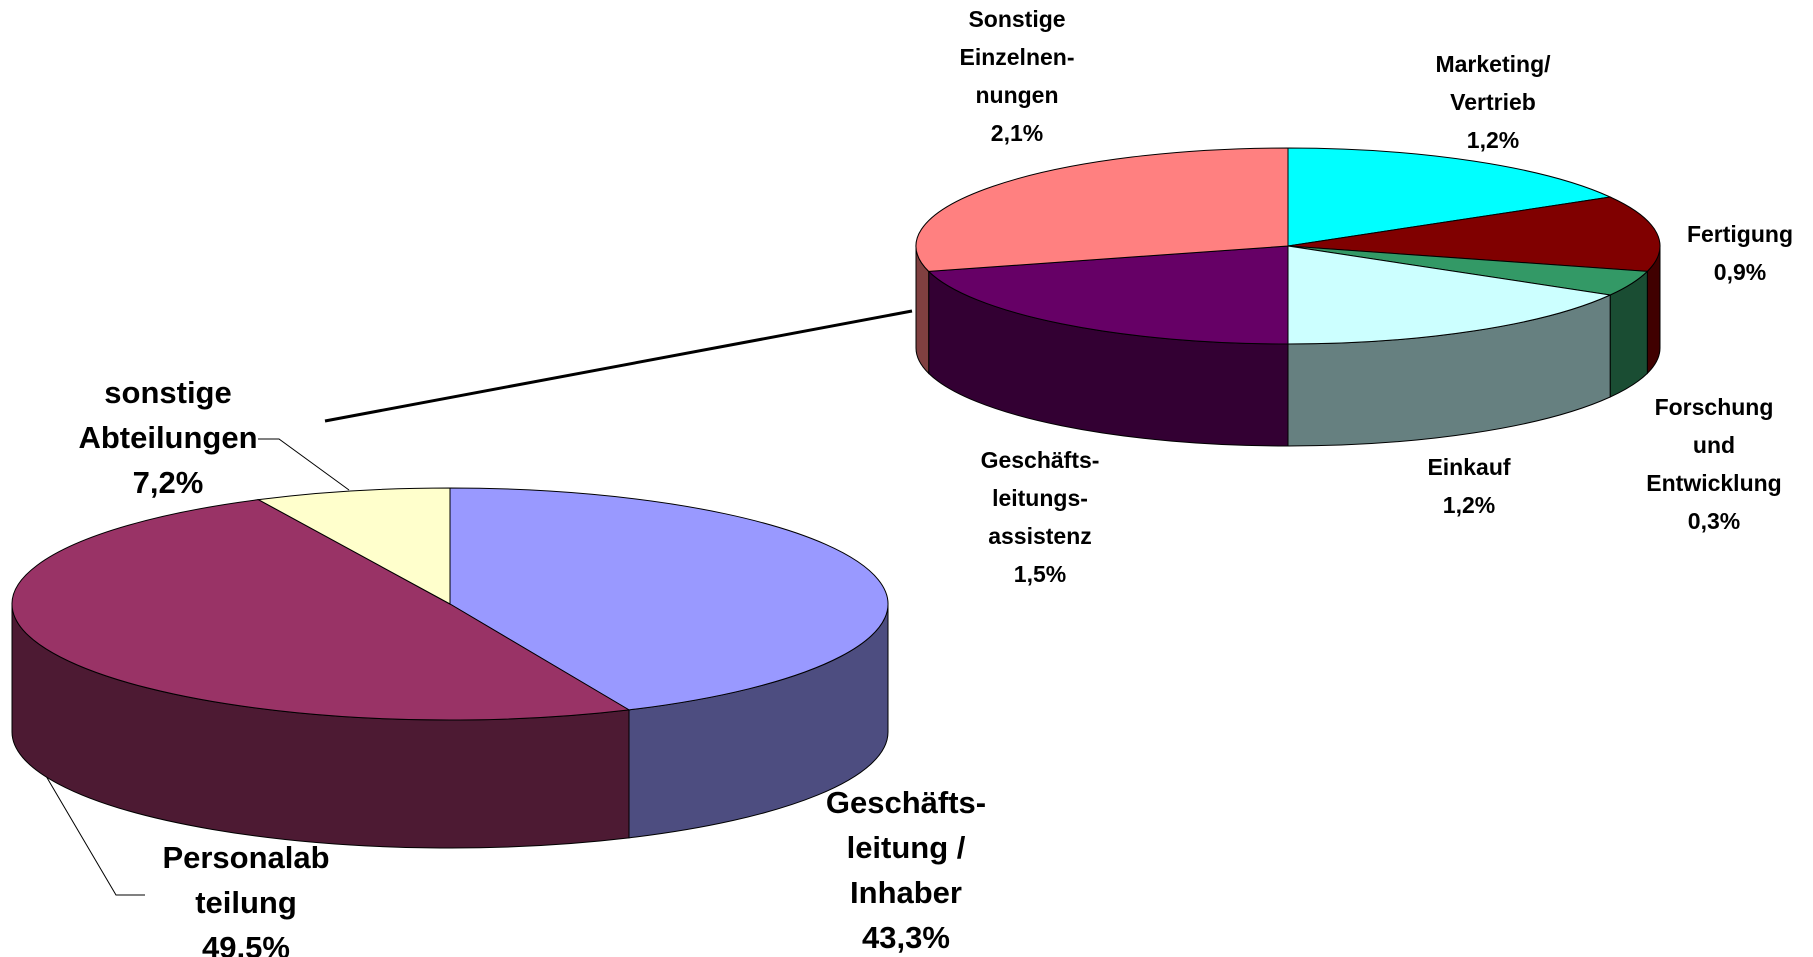  What do you see at coordinates (1714, 407) in the screenshot?
I see `slice-label: Forschung` at bounding box center [1714, 407].